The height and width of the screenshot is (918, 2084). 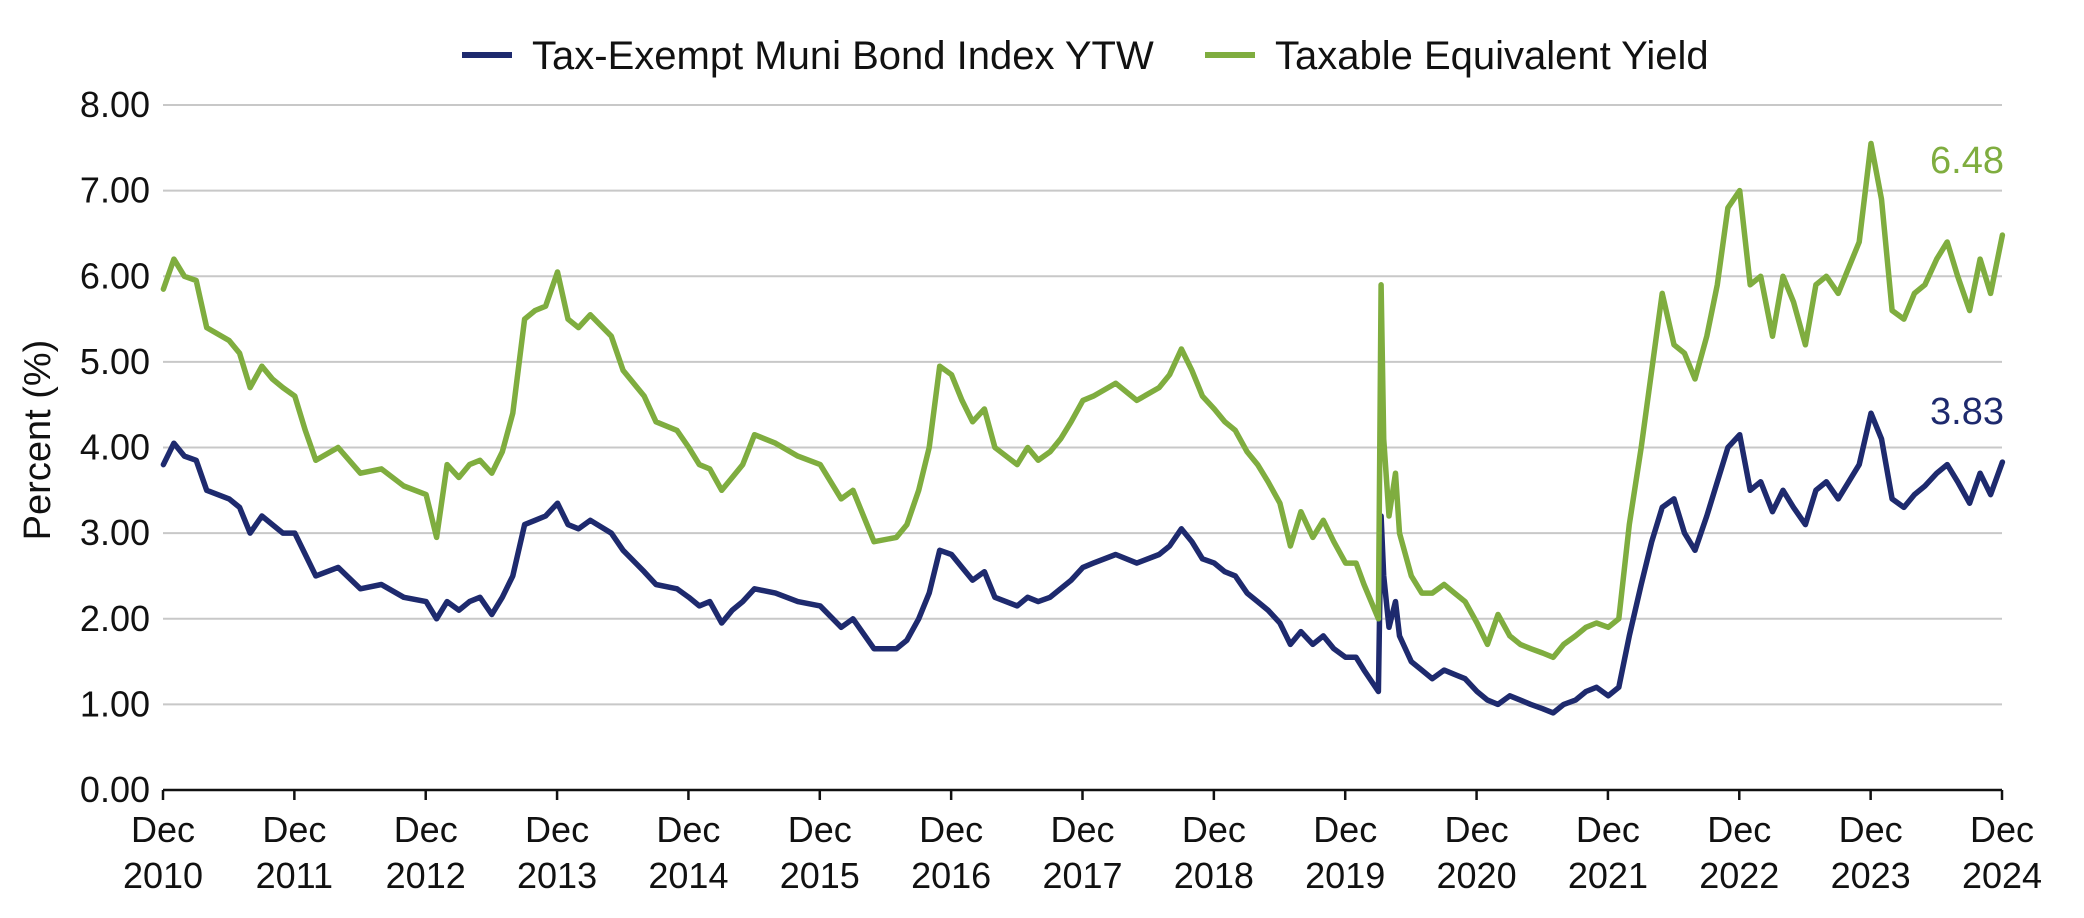 I want to click on y-tick-label: 5.00, so click(x=115, y=361).